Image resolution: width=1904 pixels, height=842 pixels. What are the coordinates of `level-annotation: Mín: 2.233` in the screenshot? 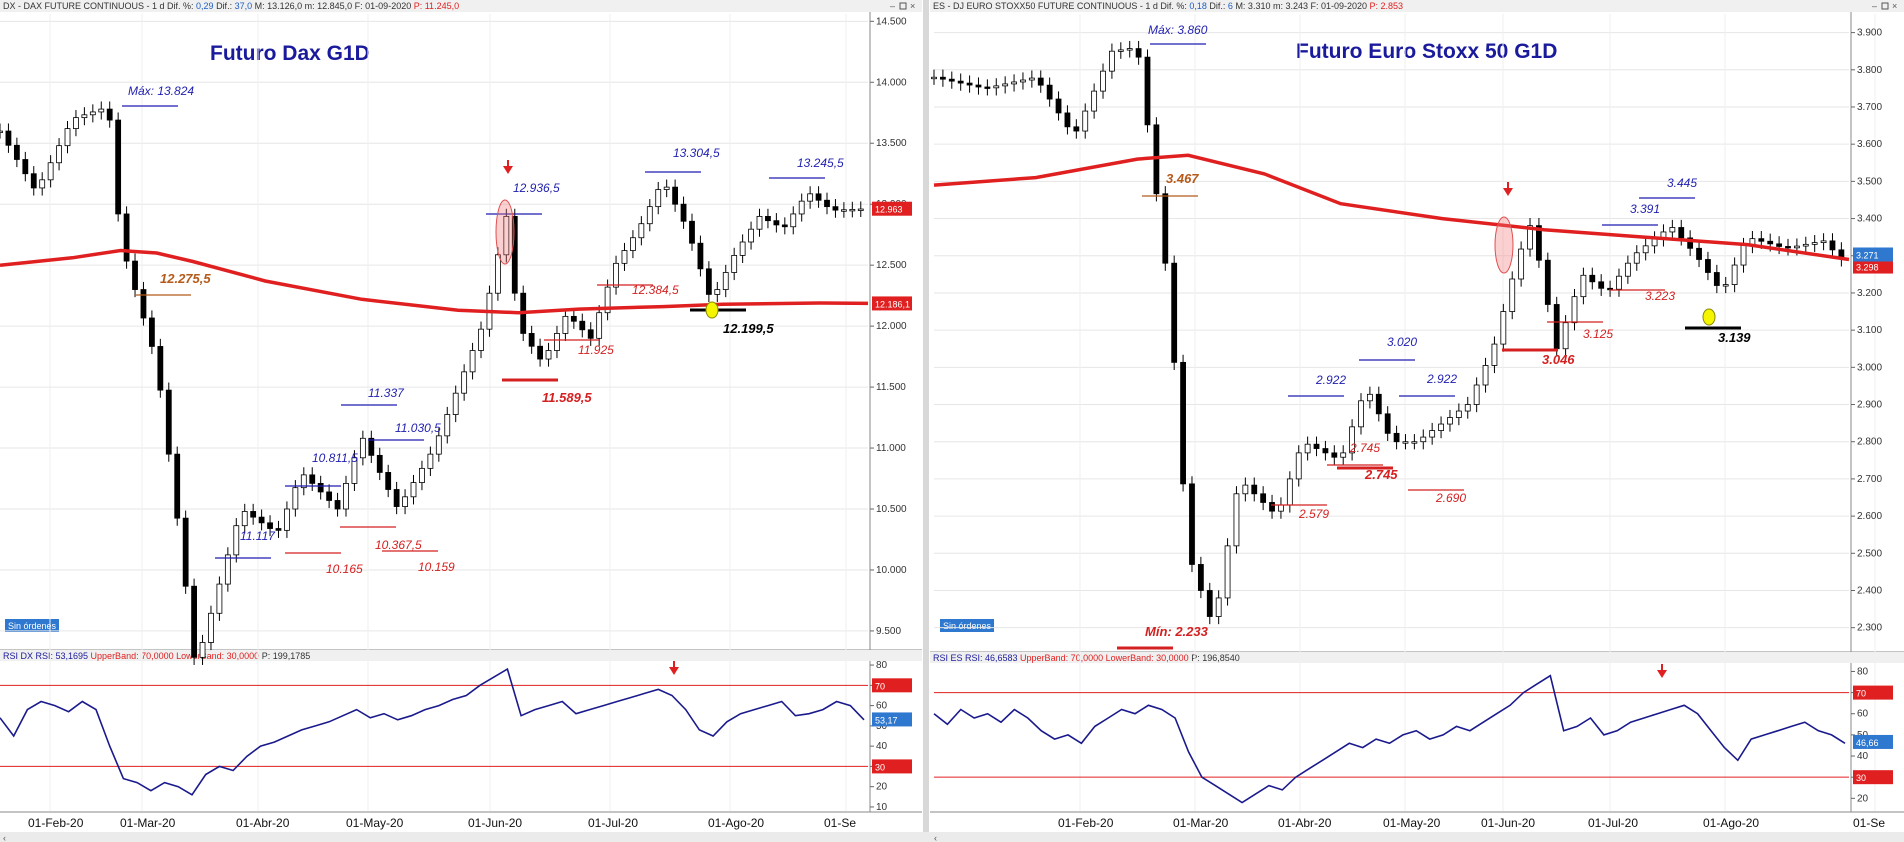 It's located at (1177, 631).